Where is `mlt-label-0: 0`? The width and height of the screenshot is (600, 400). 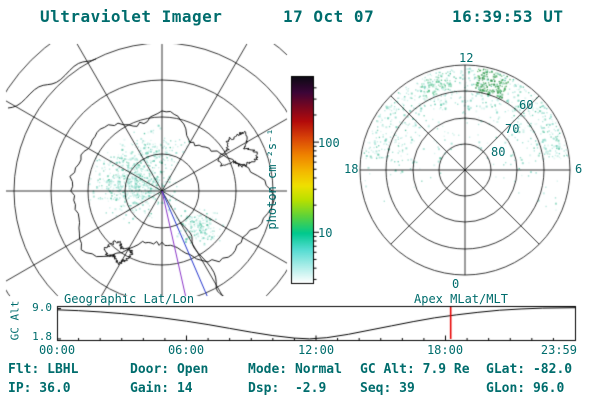 mlt-label-0: 0 is located at coordinates (456, 284).